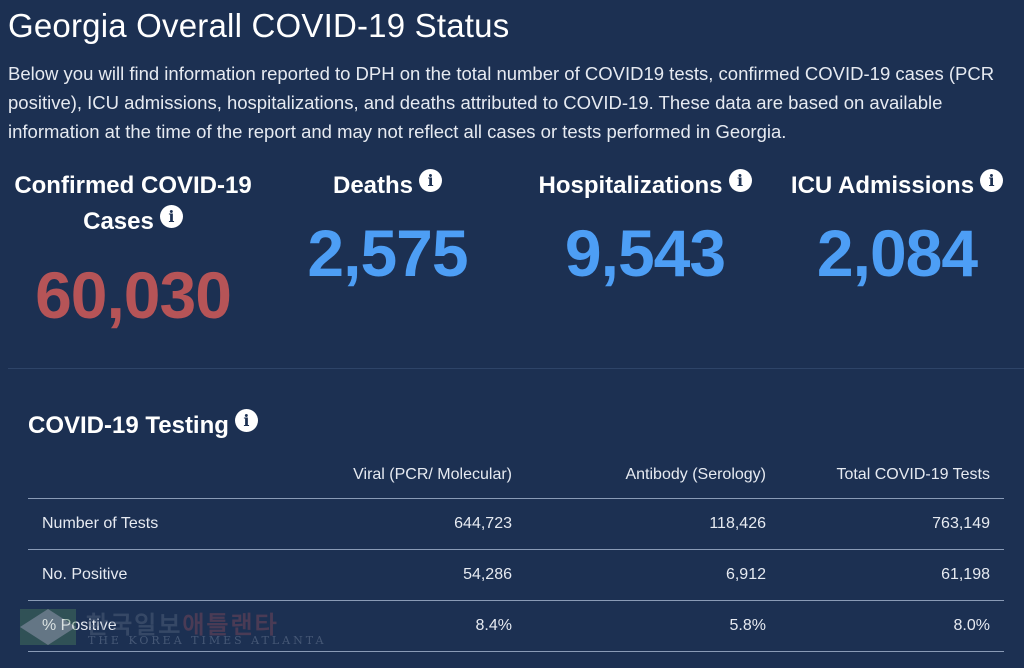  I want to click on row-label: % Positive, so click(135, 626).